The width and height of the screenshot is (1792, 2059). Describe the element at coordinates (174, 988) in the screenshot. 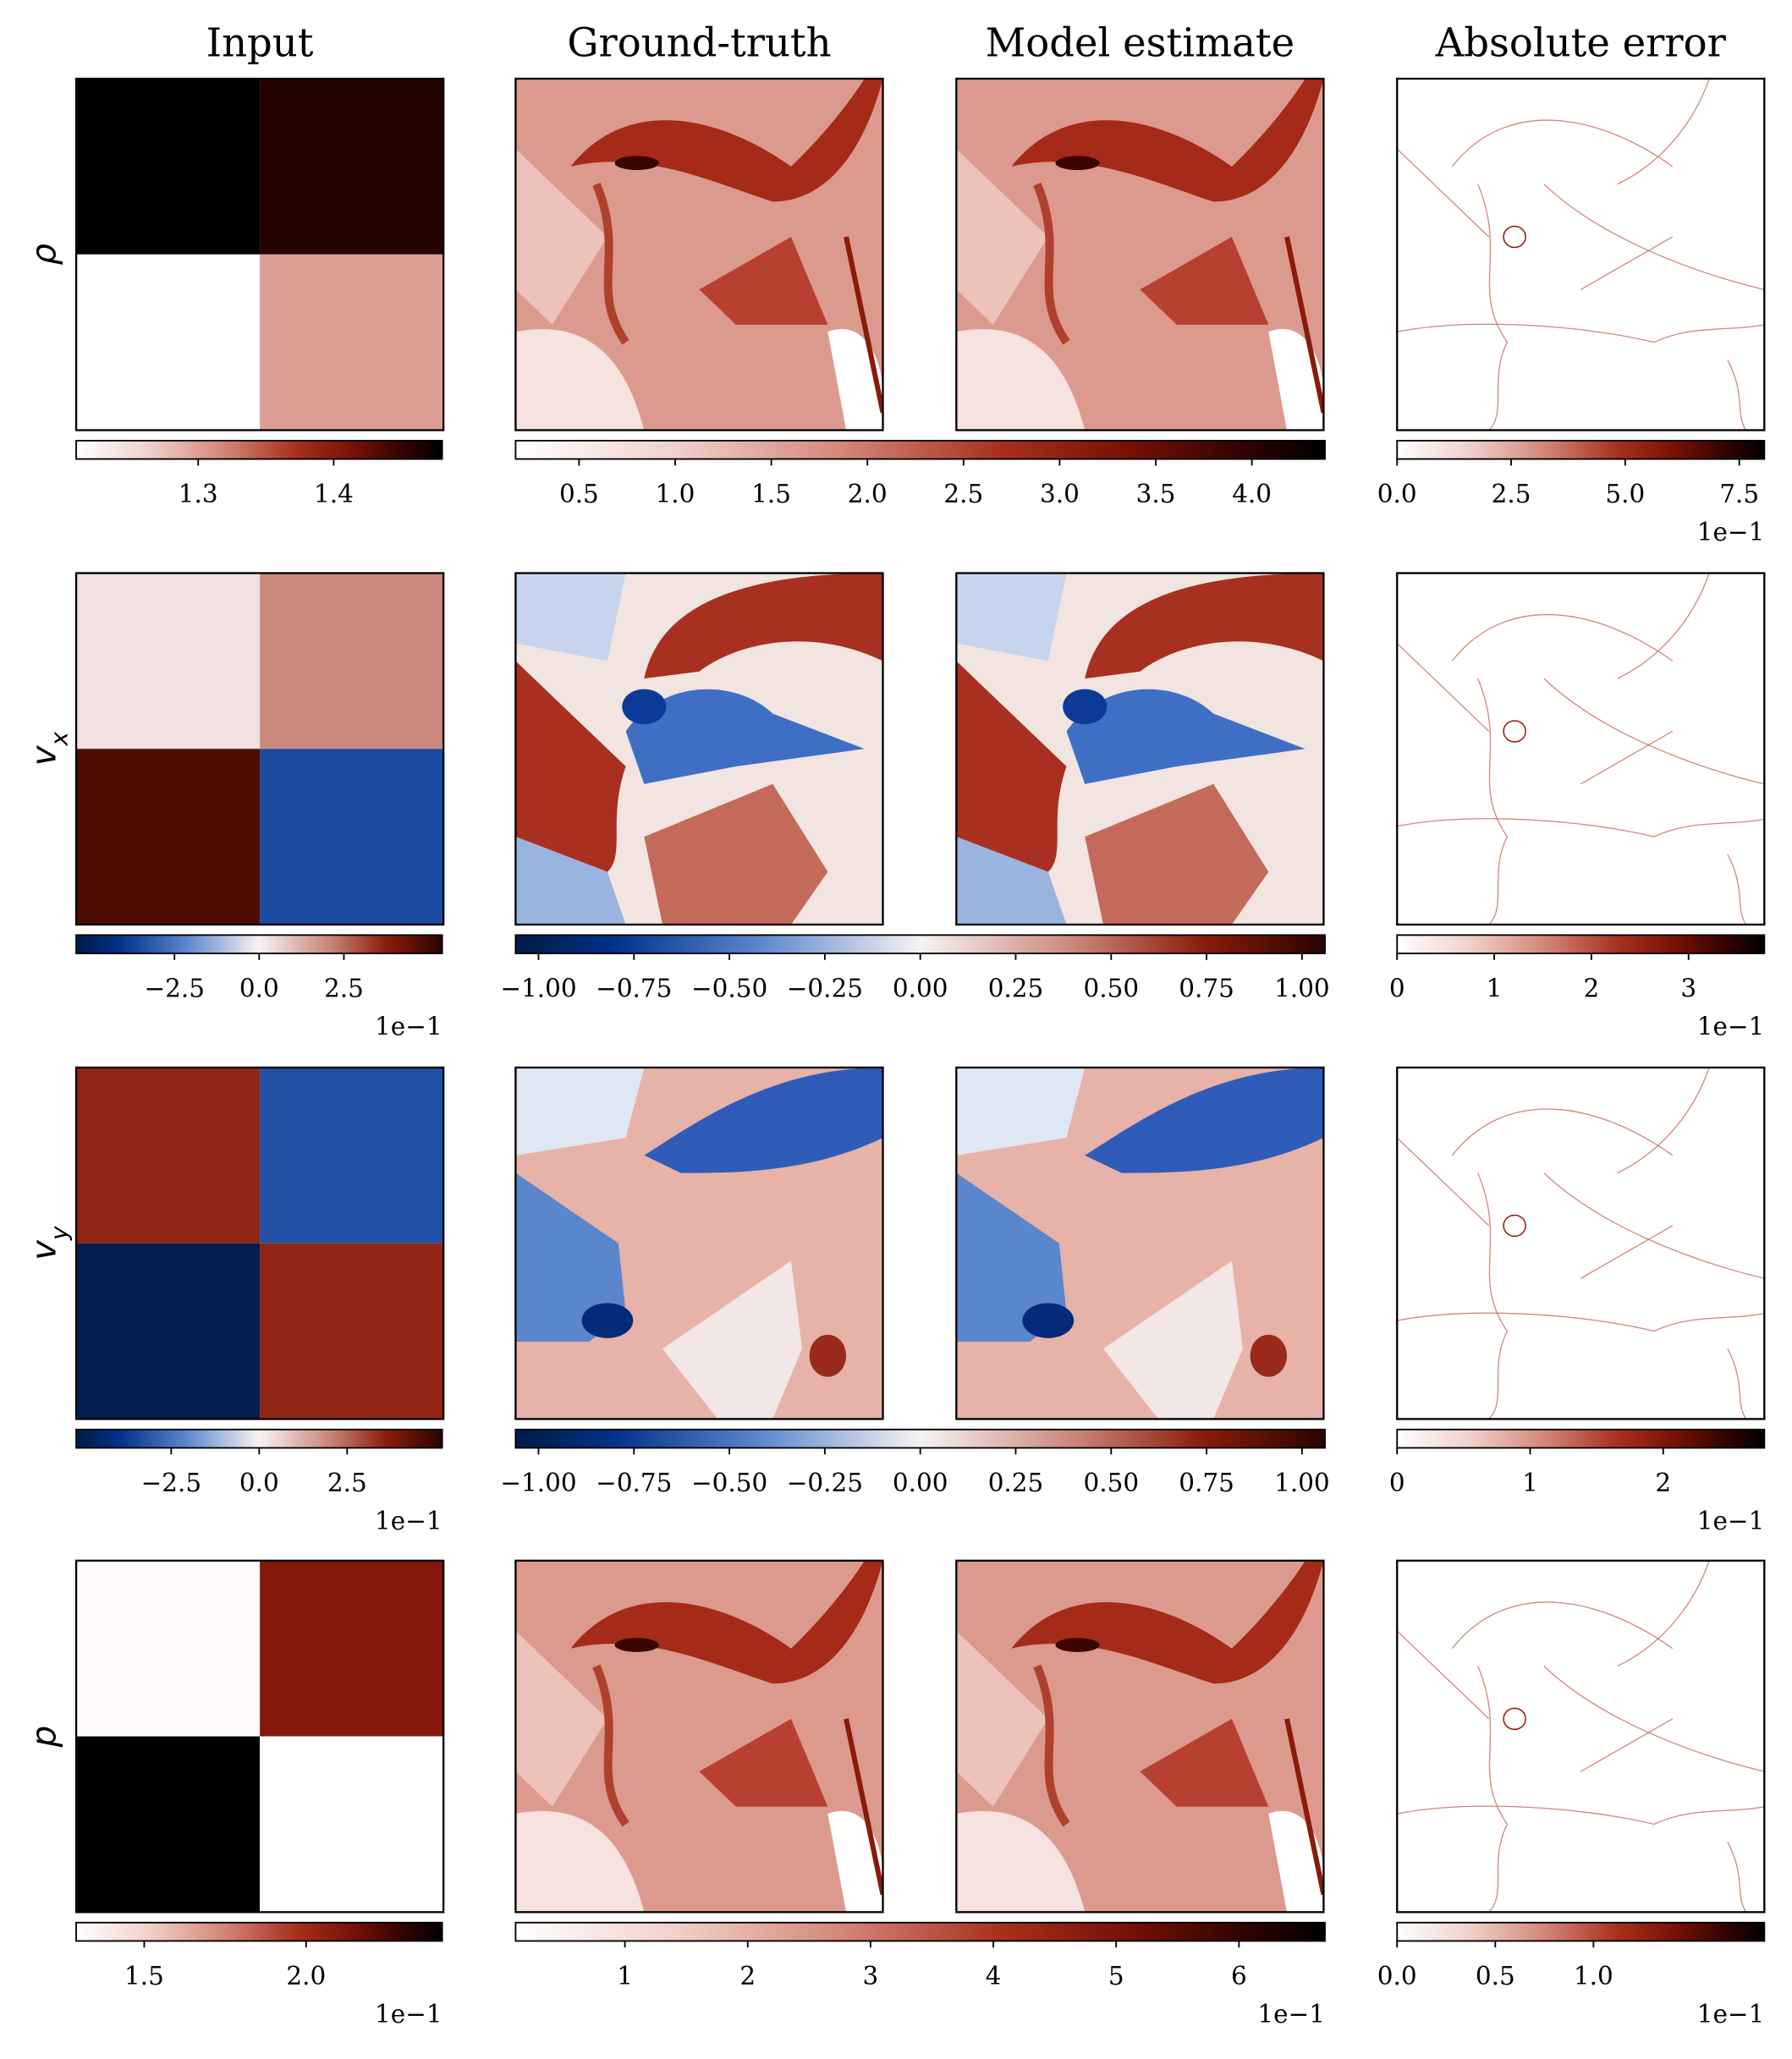

I see `colorbar-tick-label: −2.5` at that location.